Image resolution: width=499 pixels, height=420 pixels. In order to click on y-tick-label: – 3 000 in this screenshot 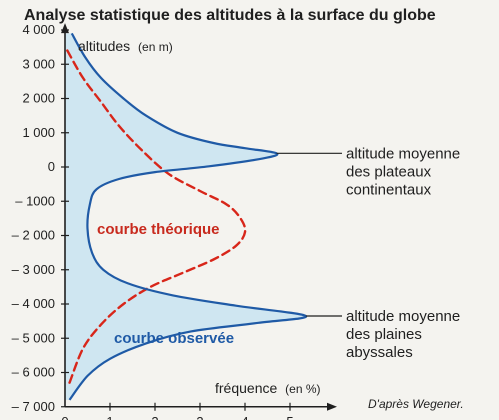, I will do `click(33, 269)`.